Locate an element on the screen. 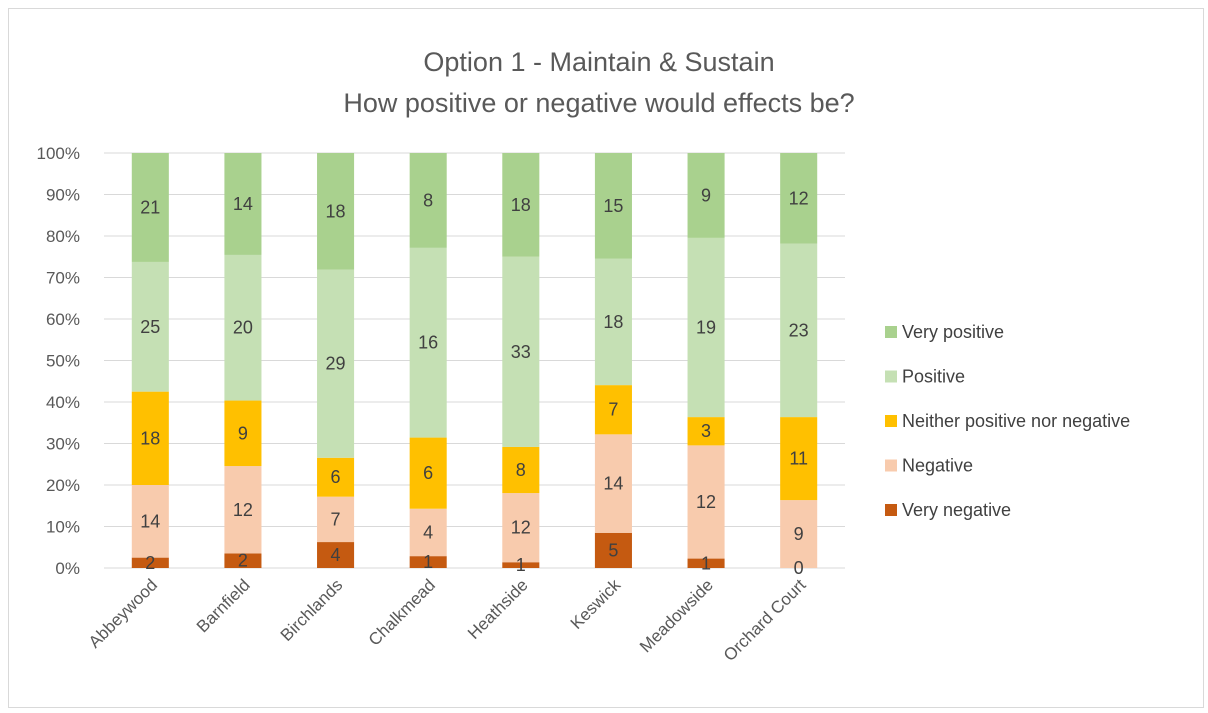 The height and width of the screenshot is (713, 1208). data-label: 16 is located at coordinates (428, 343).